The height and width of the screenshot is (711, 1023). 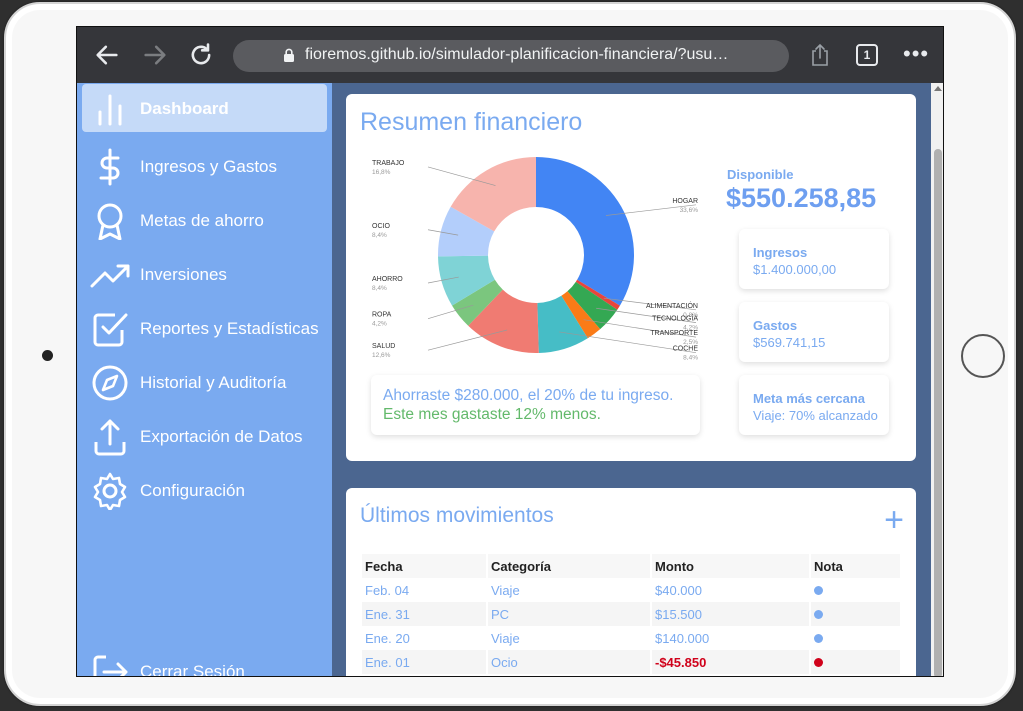 What do you see at coordinates (814, 259) in the screenshot?
I see `income-card: Ingresos $1.400.000,00` at bounding box center [814, 259].